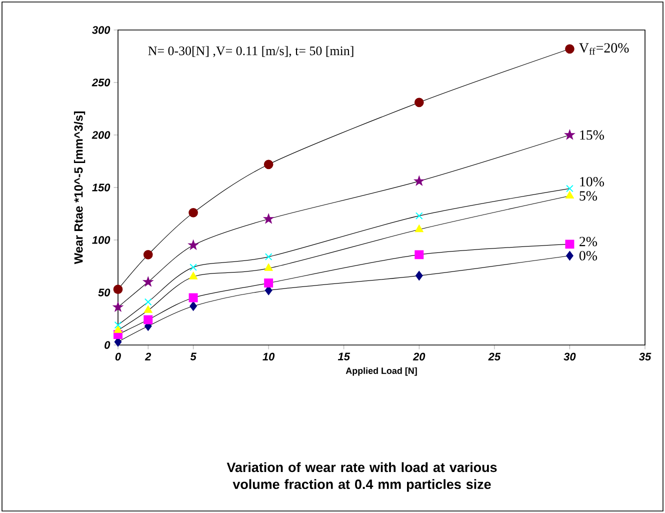 This screenshot has height=513, width=665. I want to click on x-axis-title: Applied Load [N], so click(381, 371).